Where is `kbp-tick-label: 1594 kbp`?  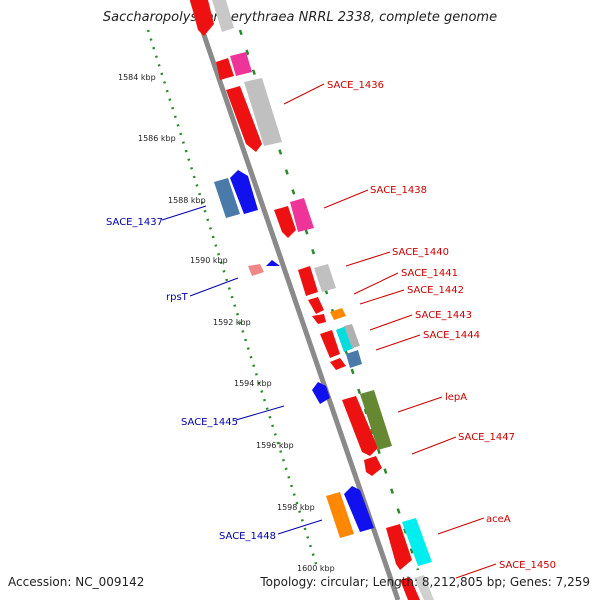 kbp-tick-label: 1594 kbp is located at coordinates (253, 383).